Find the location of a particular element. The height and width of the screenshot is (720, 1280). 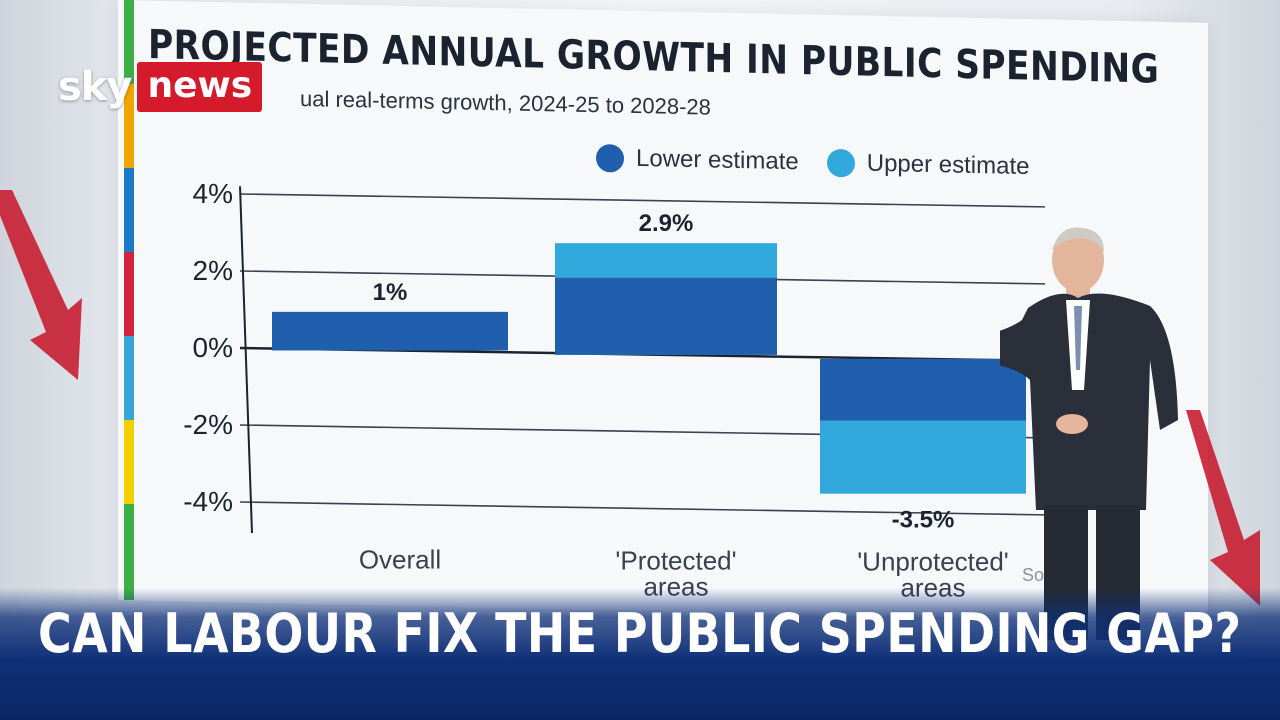

logo-news-text: news is located at coordinates (200, 87).